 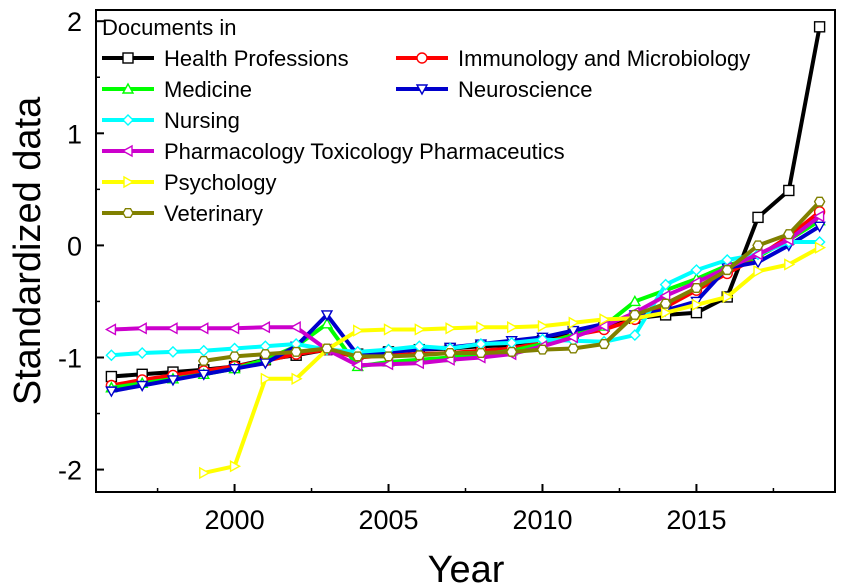 I want to click on legend-label: Psychology, so click(x=220, y=182).